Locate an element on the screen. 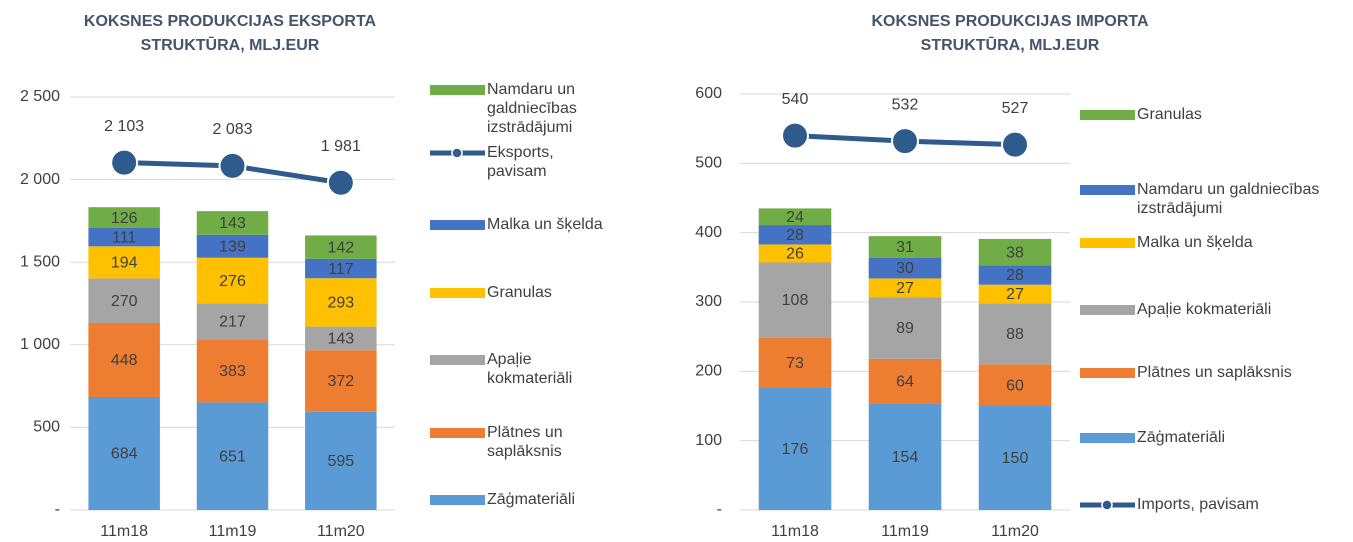 Image resolution: width=1353 pixels, height=542 pixels. data-label: 111 is located at coordinates (124, 237).